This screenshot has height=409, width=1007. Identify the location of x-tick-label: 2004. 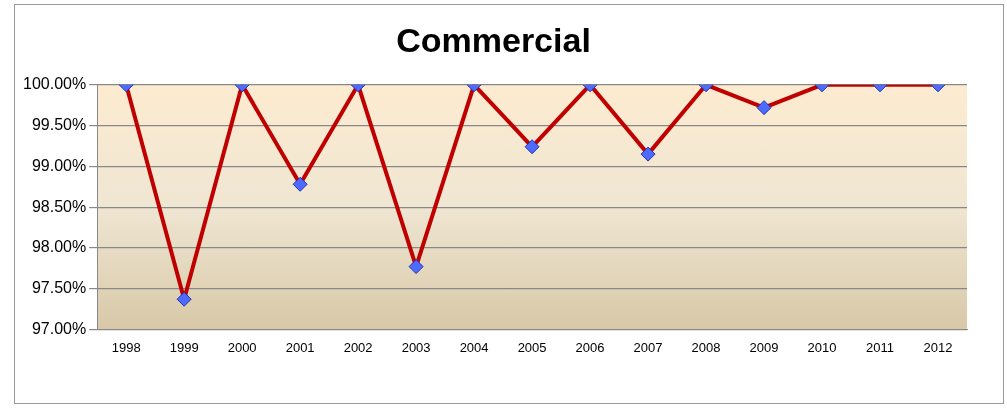
(474, 347).